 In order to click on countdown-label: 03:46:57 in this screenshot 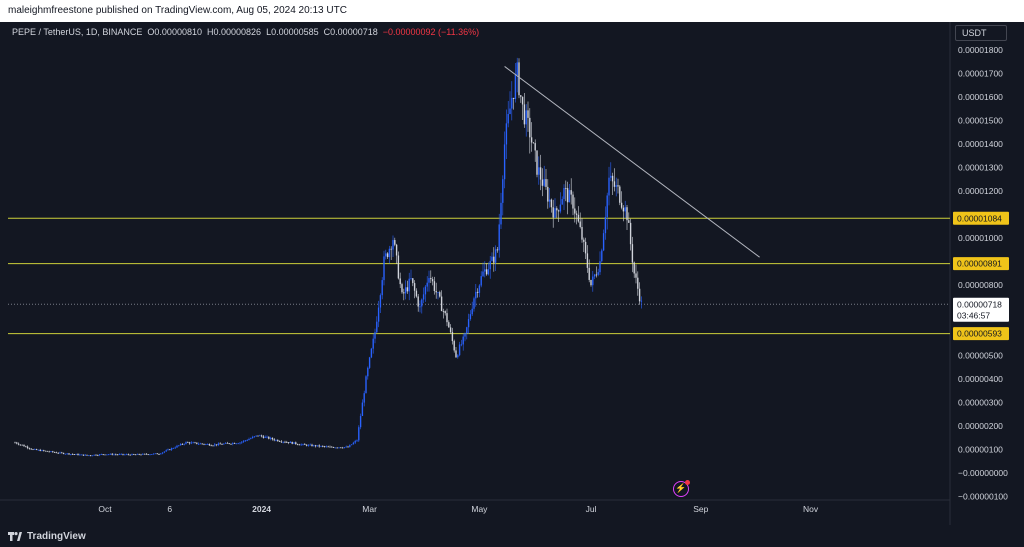, I will do `click(973, 315)`.